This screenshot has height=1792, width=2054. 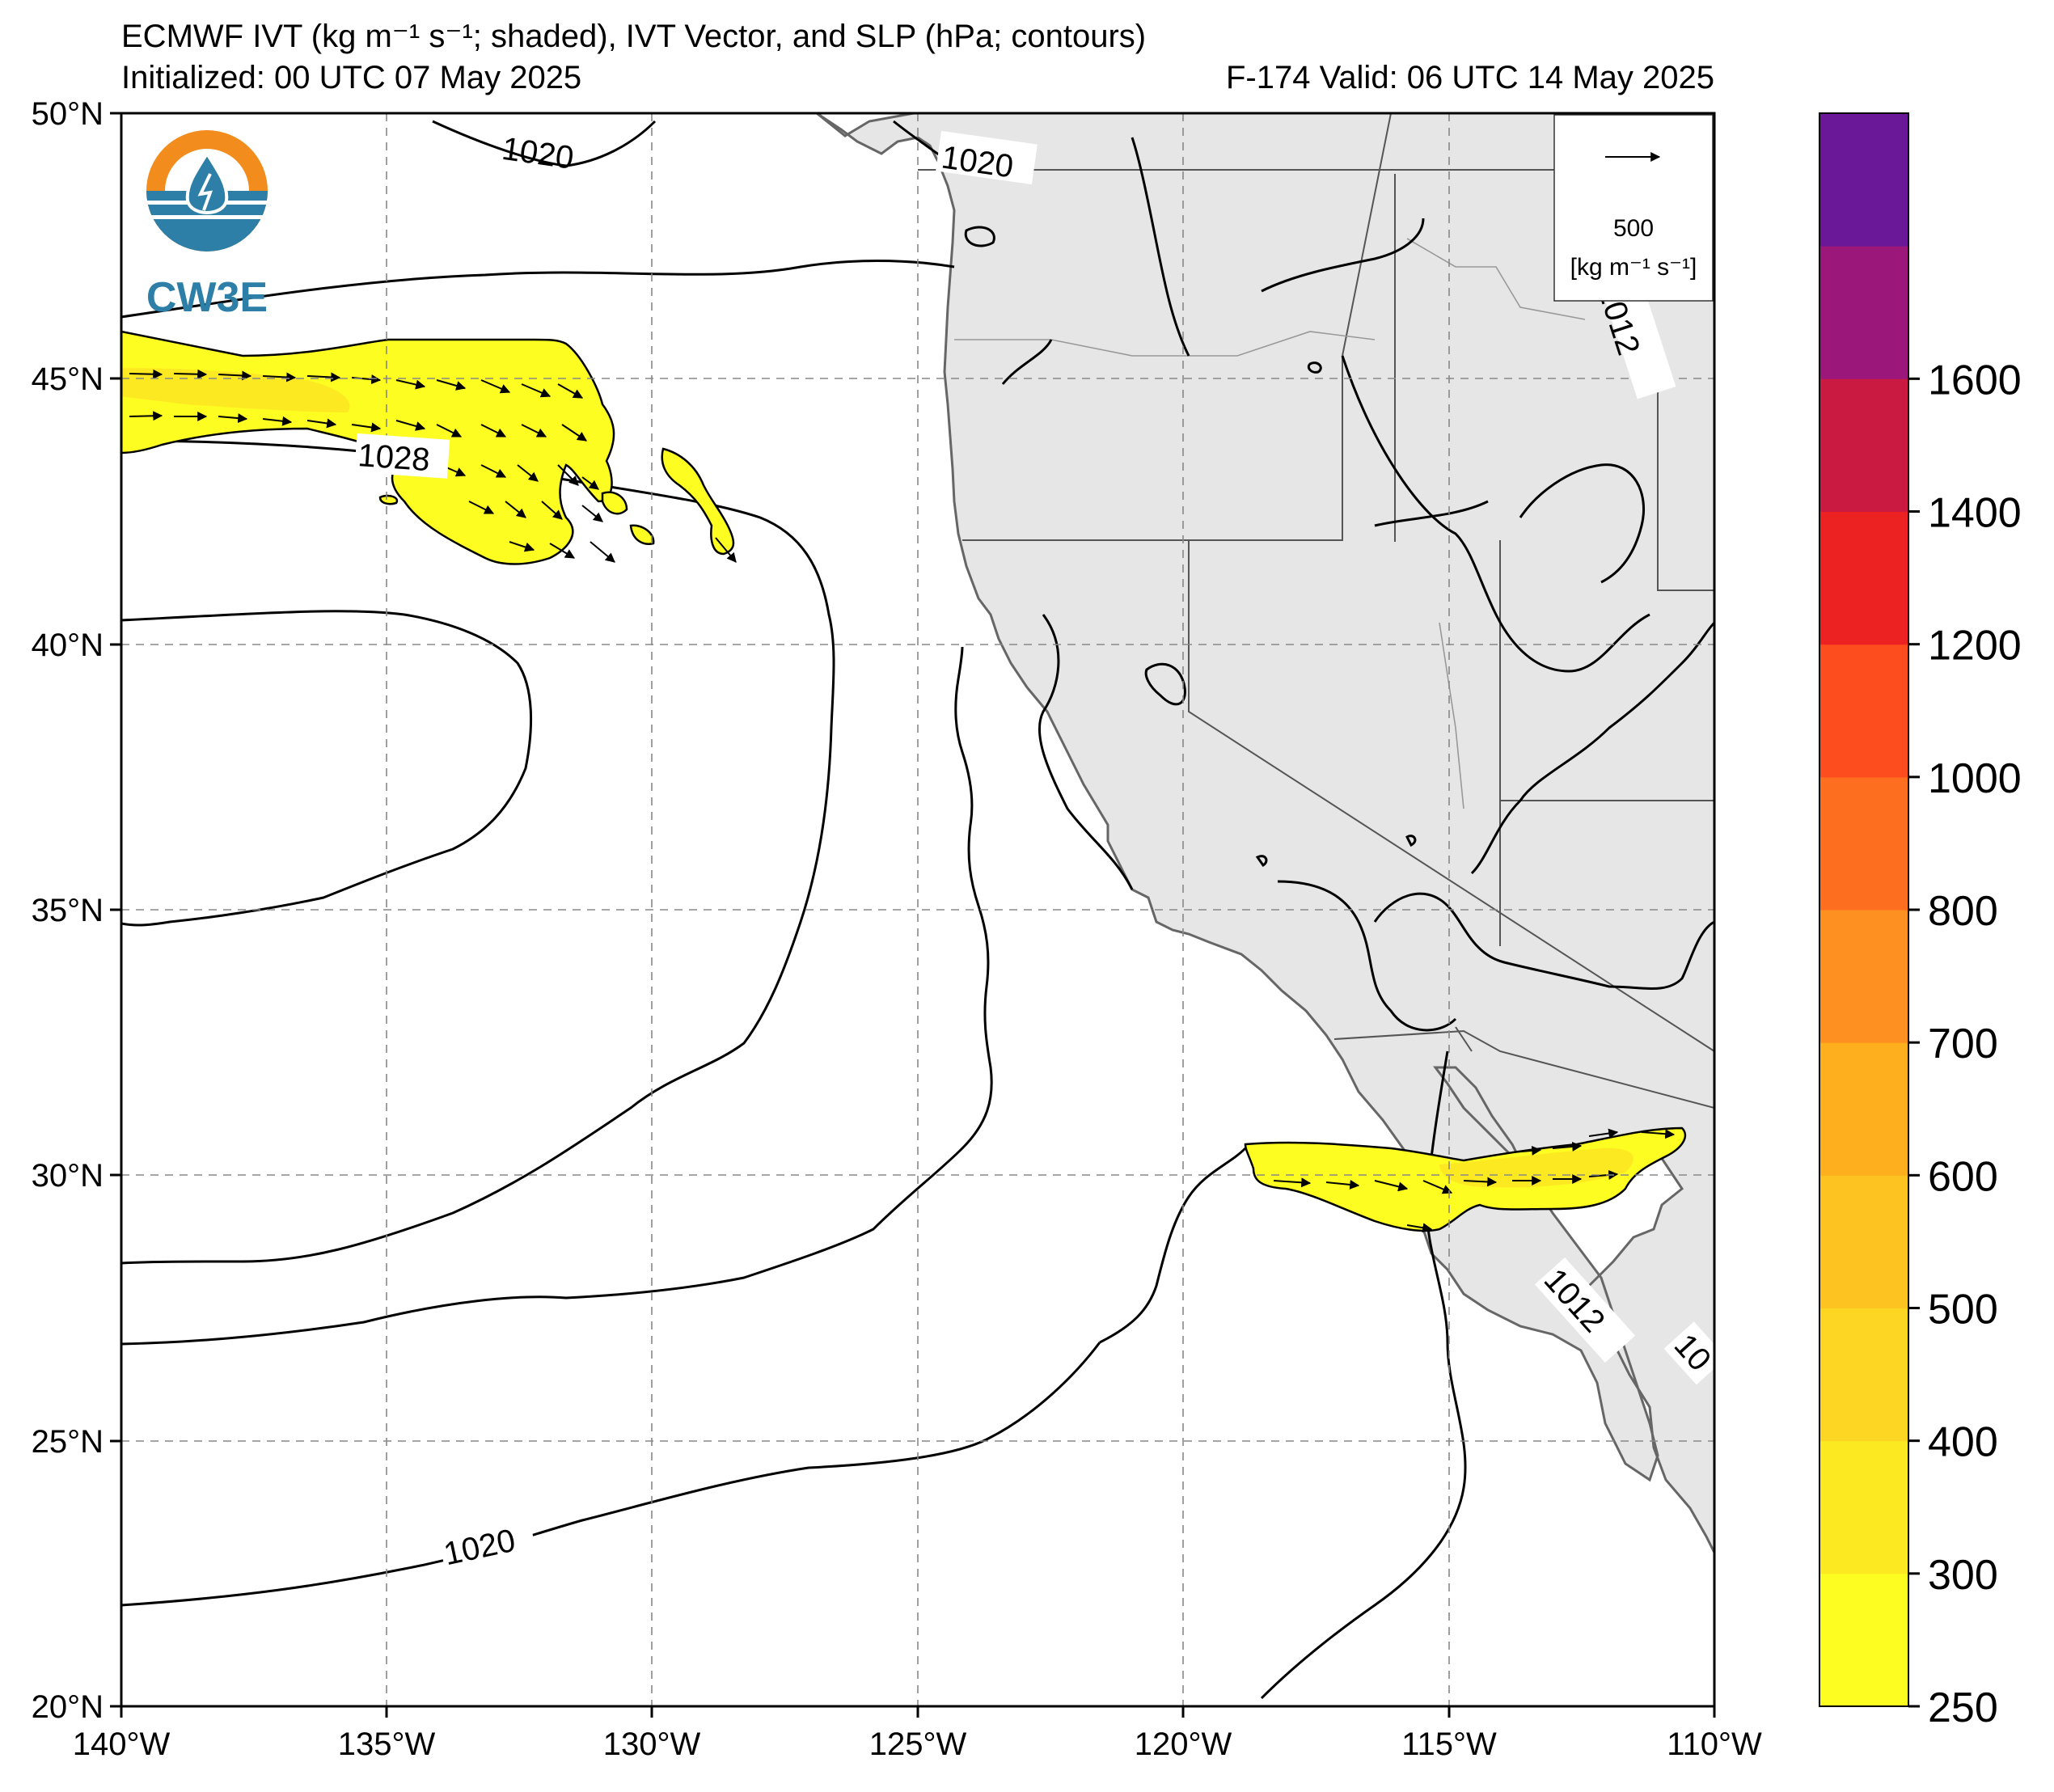 What do you see at coordinates (652, 1744) in the screenshot?
I see `lon-label: 130°W` at bounding box center [652, 1744].